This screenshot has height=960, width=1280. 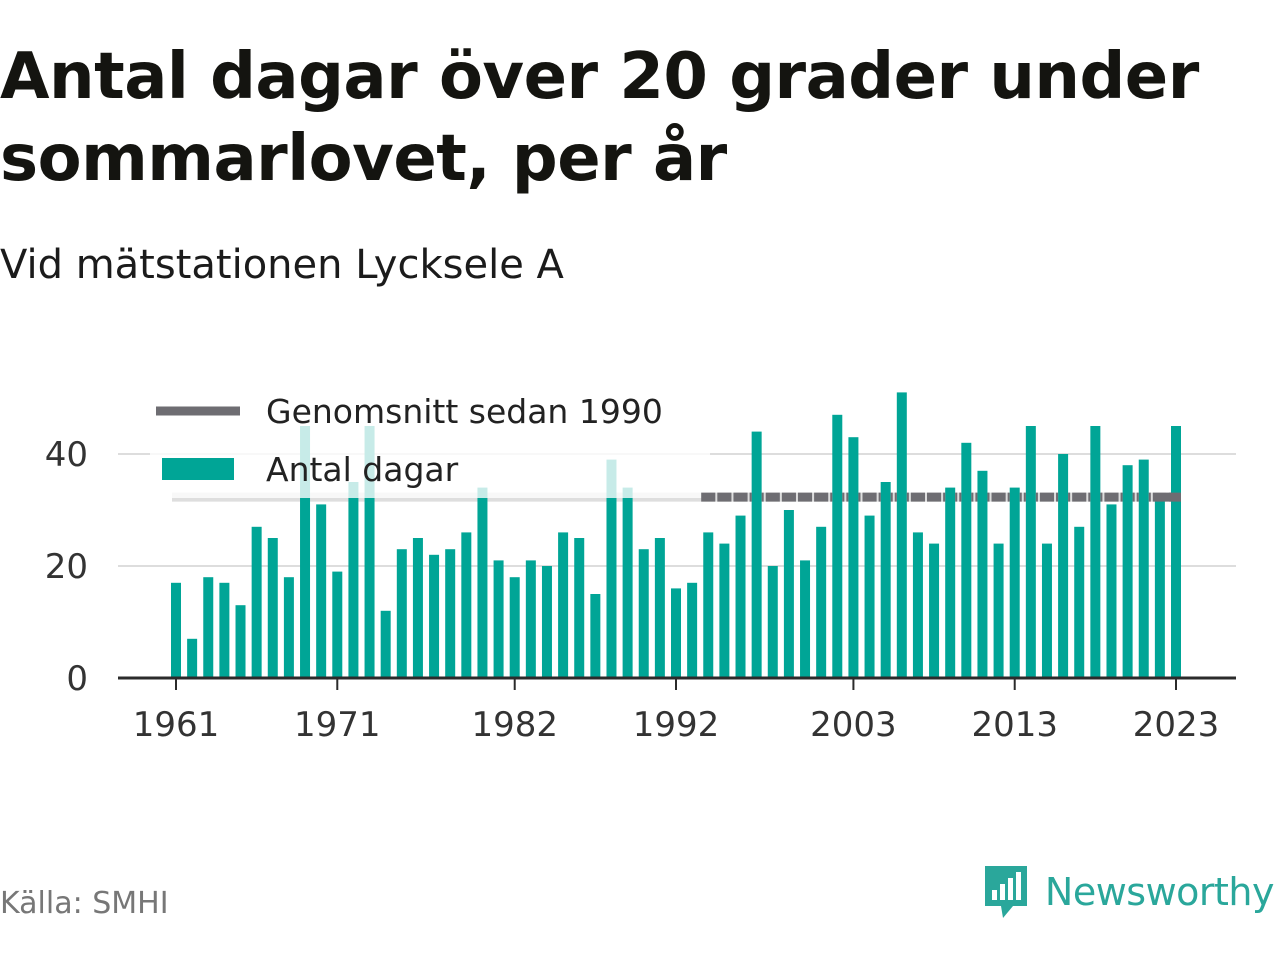 What do you see at coordinates (401, 613) in the screenshot?
I see `bar-1975` at bounding box center [401, 613].